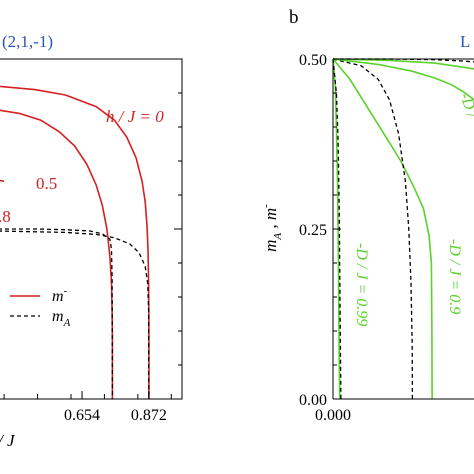  I want to click on annotation-d-099: -D / J = 0.99, so click(361, 284).